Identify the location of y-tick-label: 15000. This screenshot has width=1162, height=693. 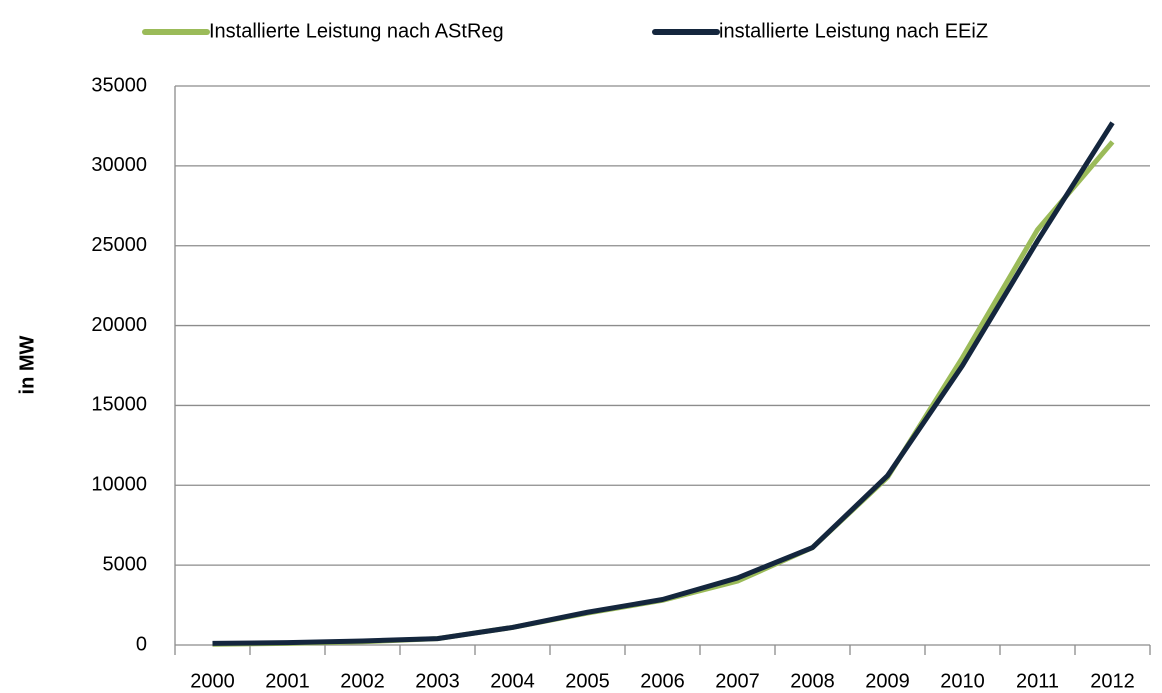
(119, 405).